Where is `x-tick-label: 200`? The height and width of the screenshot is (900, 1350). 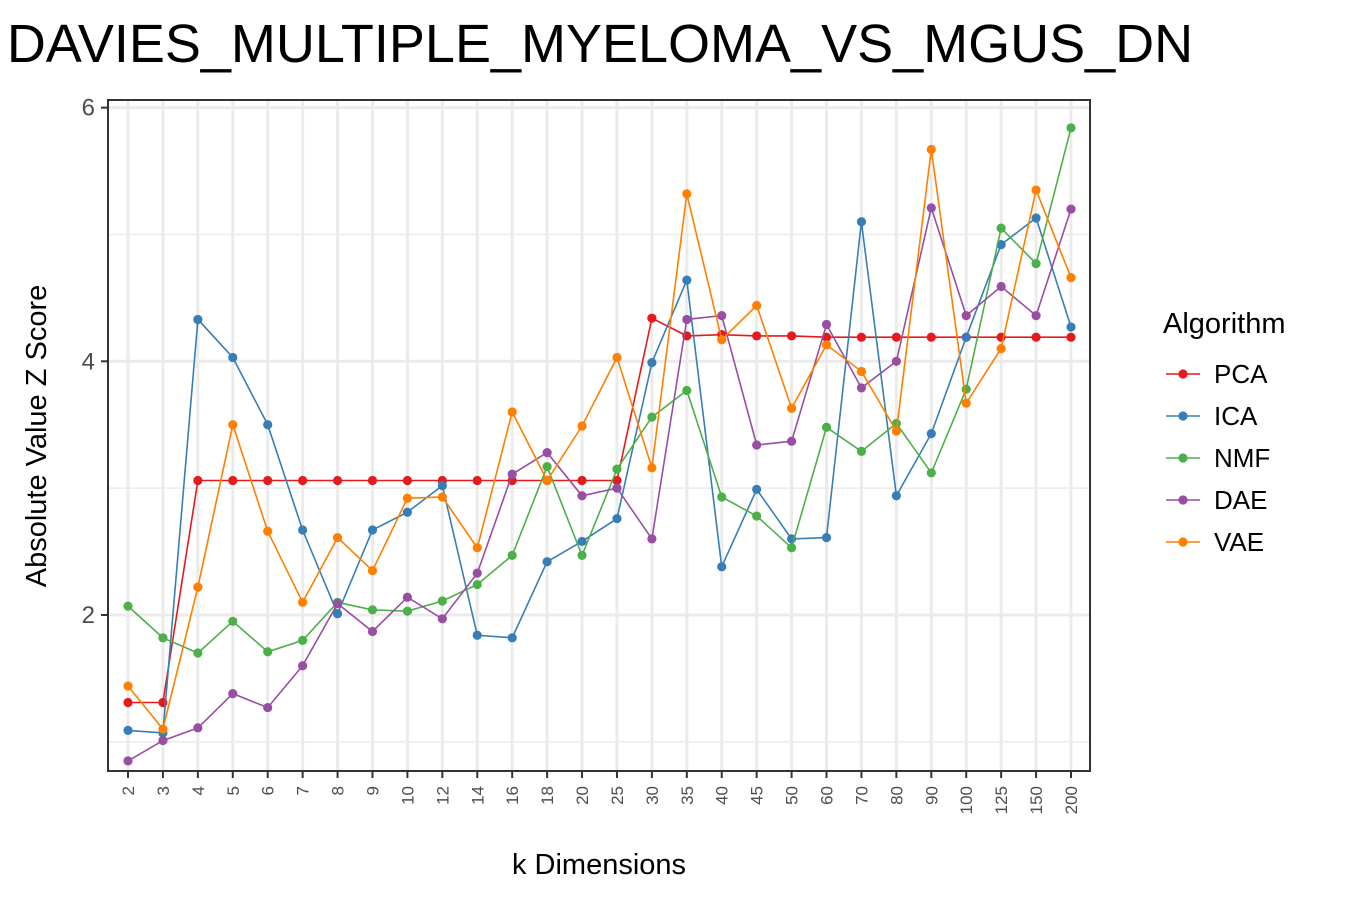 x-tick-label: 200 is located at coordinates (1071, 800).